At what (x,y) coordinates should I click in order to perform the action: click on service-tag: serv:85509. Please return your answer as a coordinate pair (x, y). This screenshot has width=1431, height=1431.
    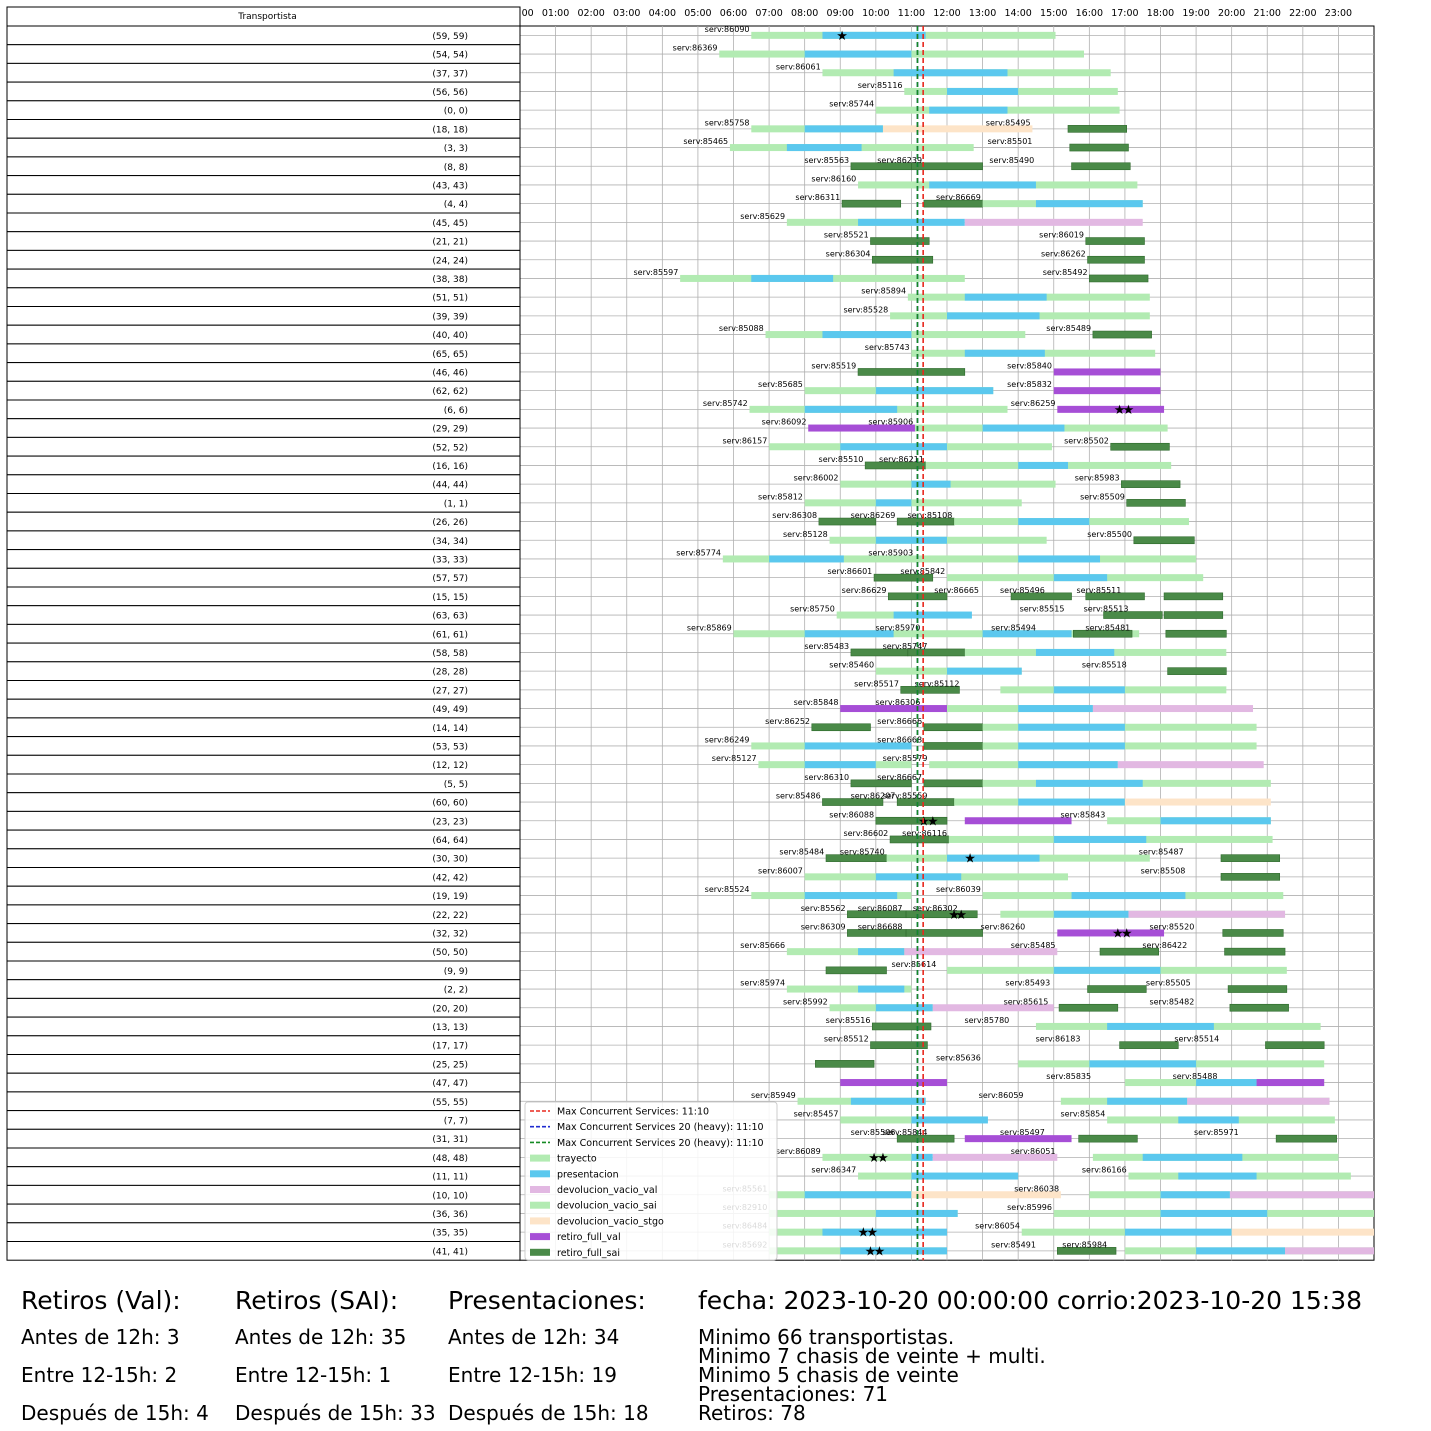
    Looking at the image, I should click on (1102, 496).